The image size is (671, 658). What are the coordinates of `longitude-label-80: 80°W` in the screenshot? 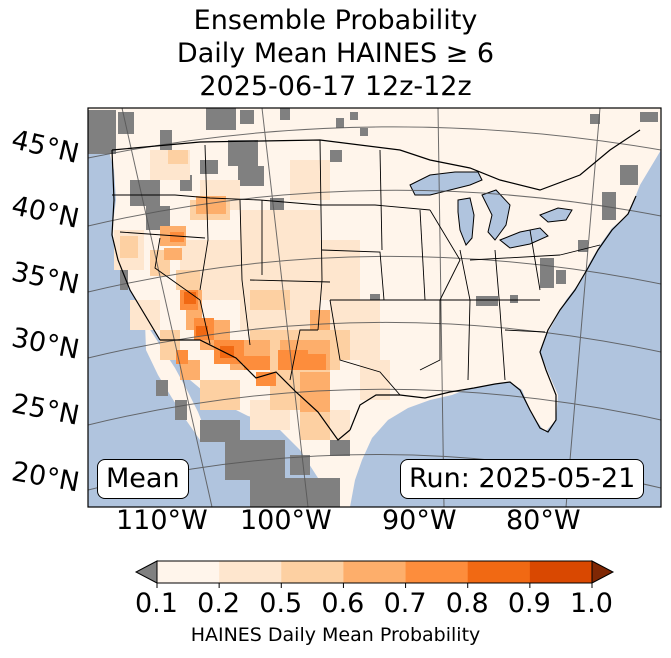 It's located at (543, 520).